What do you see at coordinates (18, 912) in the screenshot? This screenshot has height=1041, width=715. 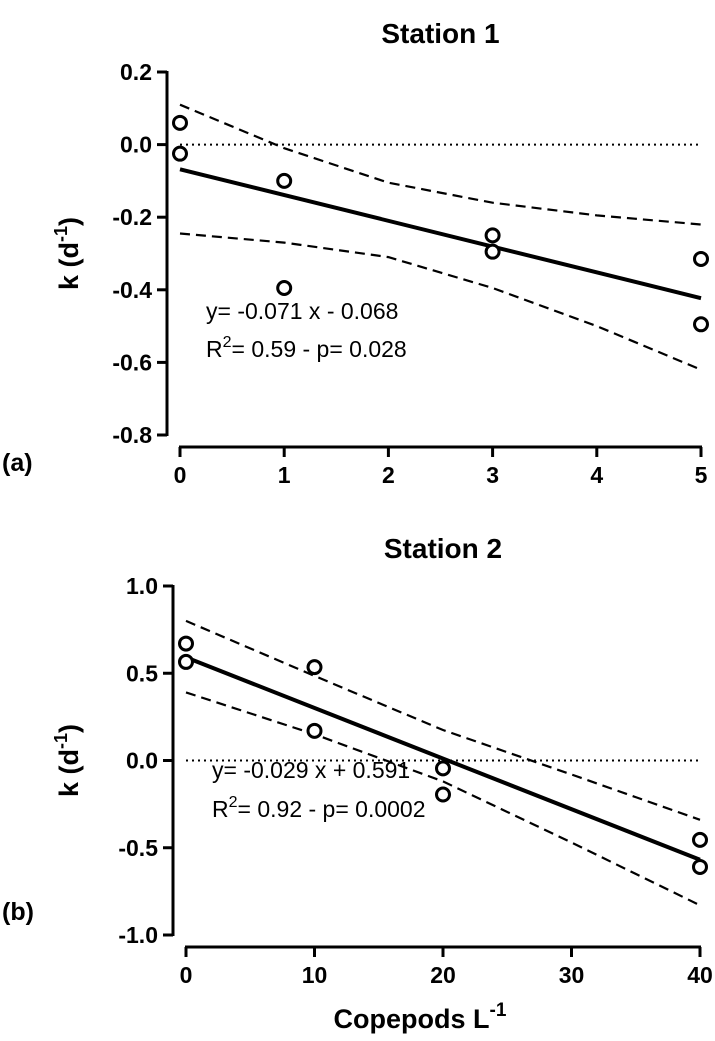 I see `chart-b-panel-label: (b)` at bounding box center [18, 912].